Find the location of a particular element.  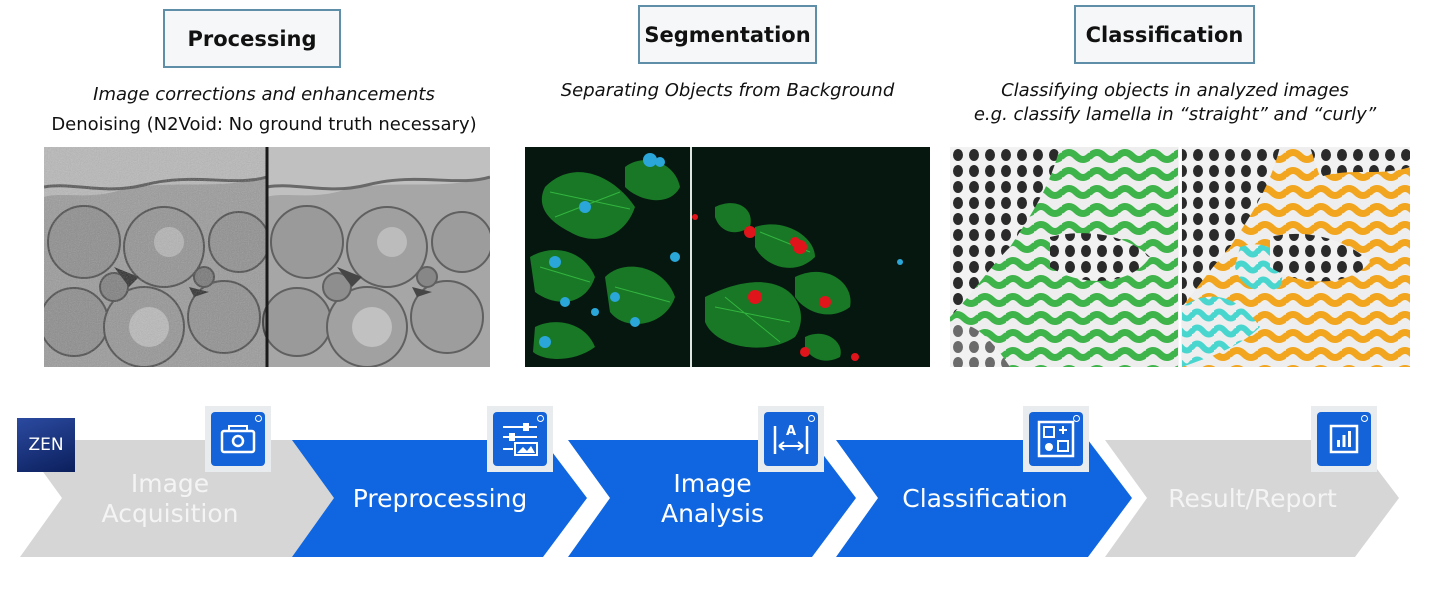

section-title-segmentation-text: Segmentation is located at coordinates (727, 34).